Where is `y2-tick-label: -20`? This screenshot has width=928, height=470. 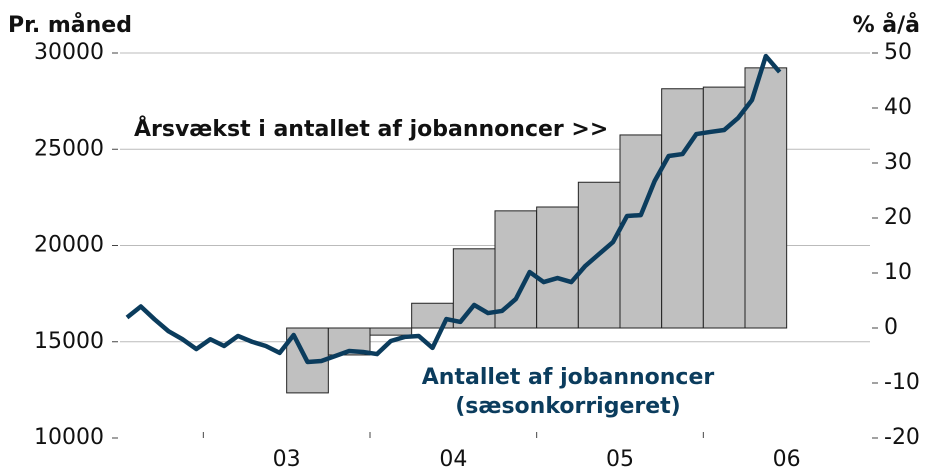
y2-tick-label: -20 is located at coordinates (902, 437).